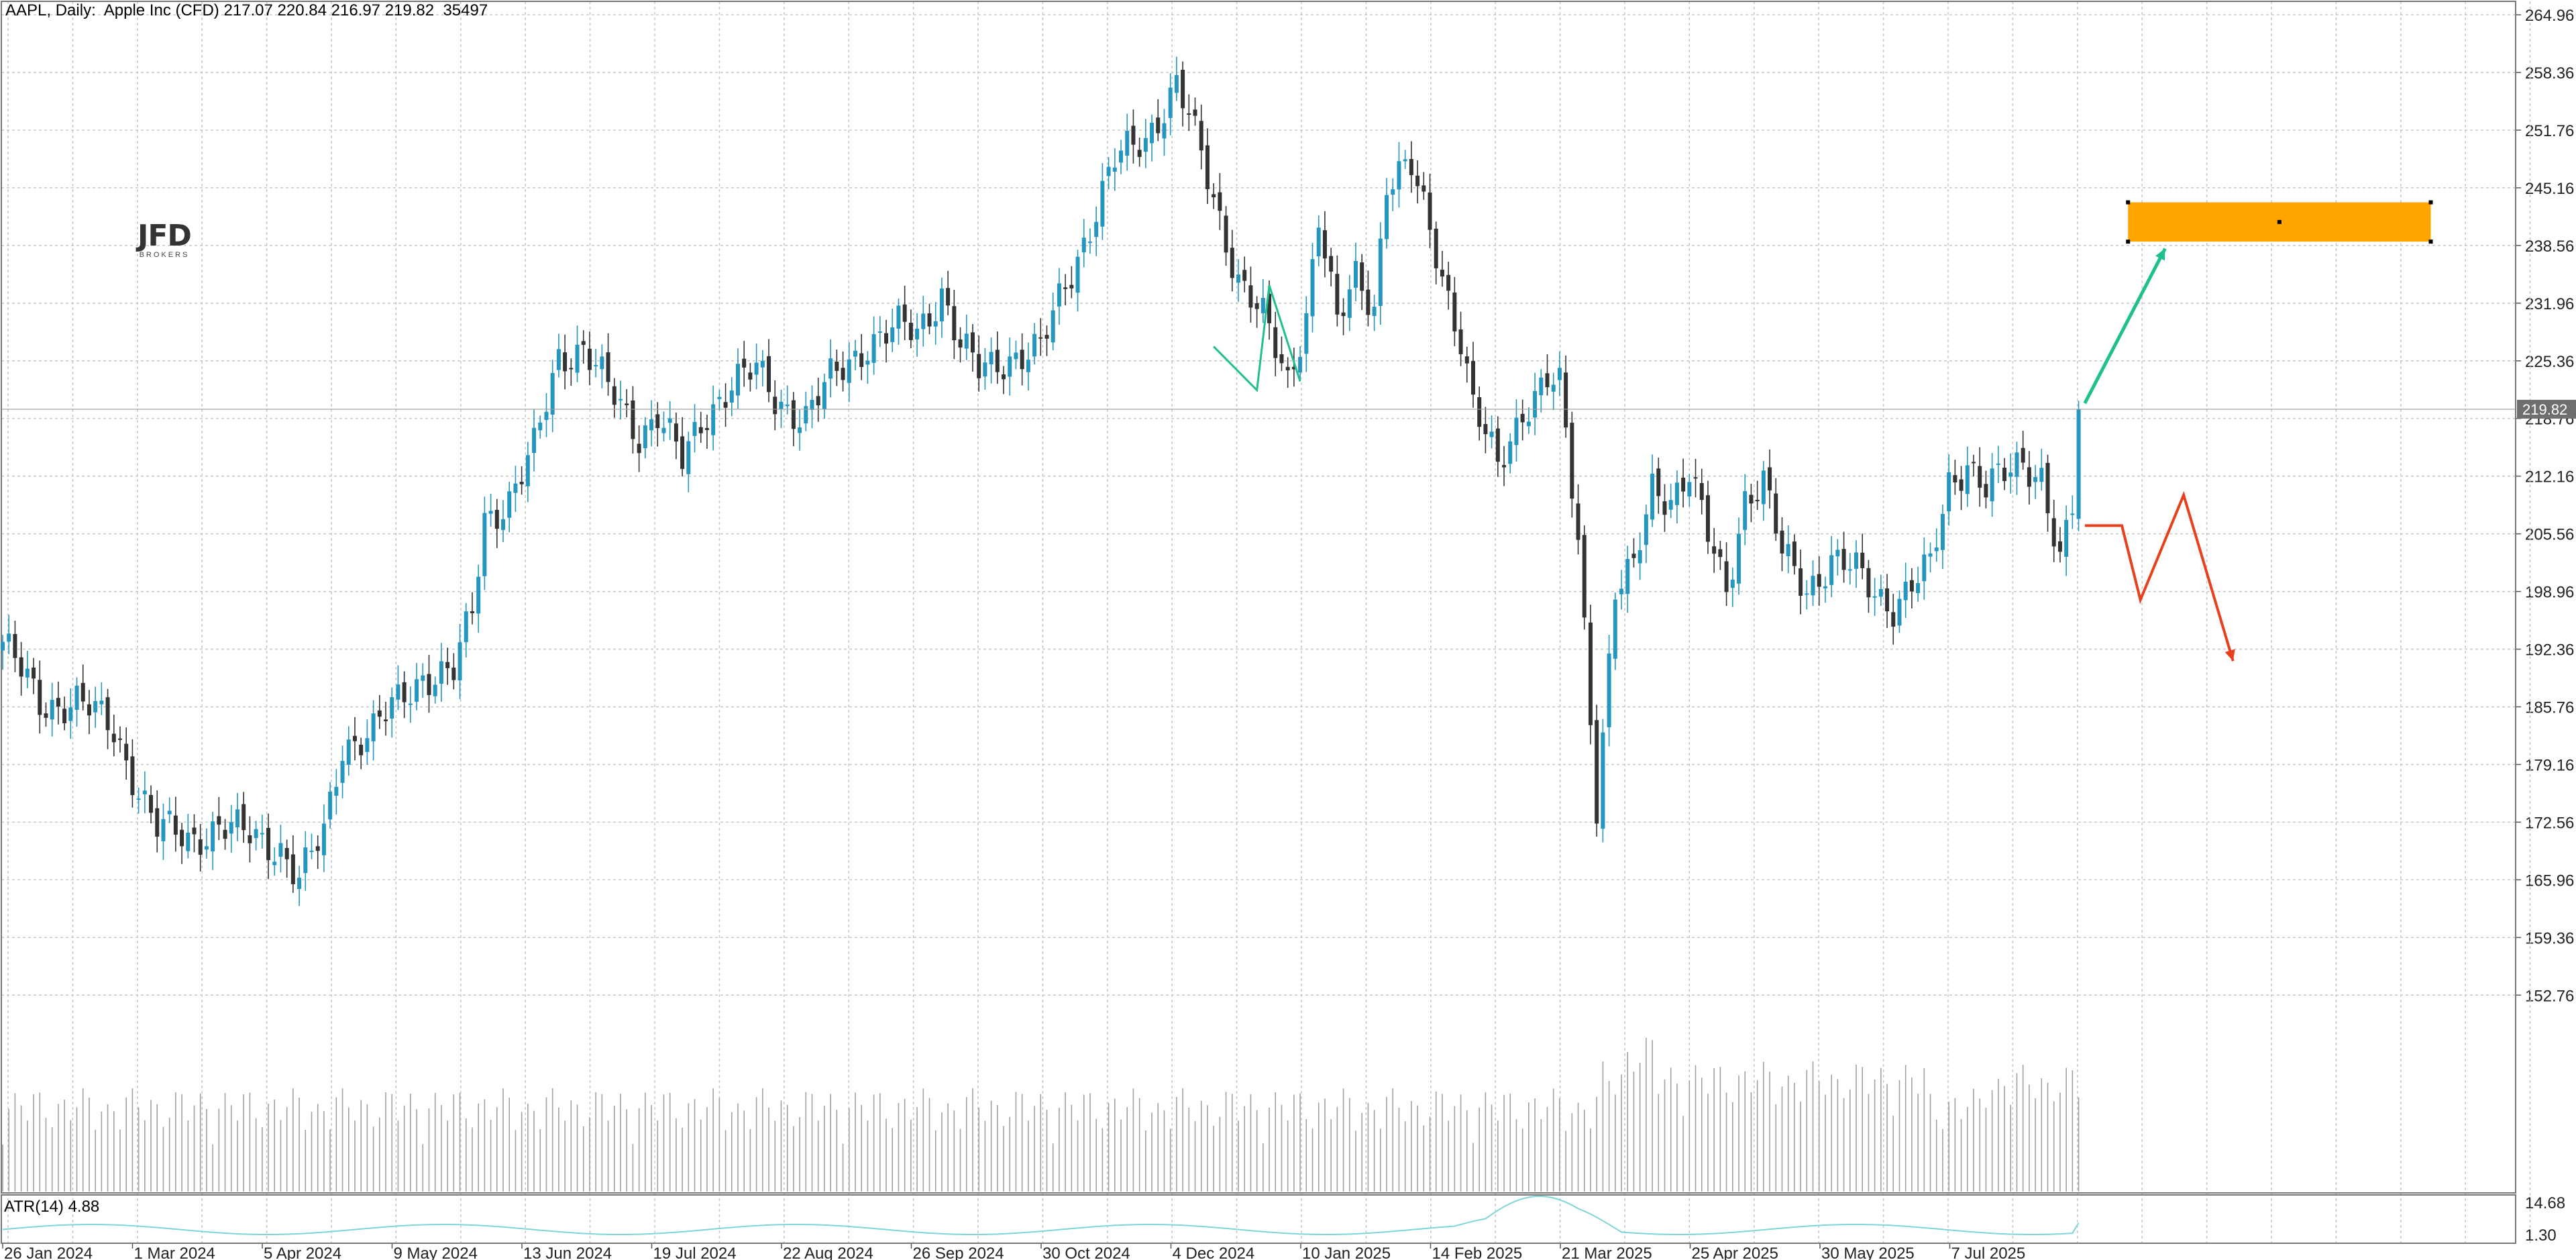  What do you see at coordinates (2549, 708) in the screenshot?
I see `y-tick-label: 185.76` at bounding box center [2549, 708].